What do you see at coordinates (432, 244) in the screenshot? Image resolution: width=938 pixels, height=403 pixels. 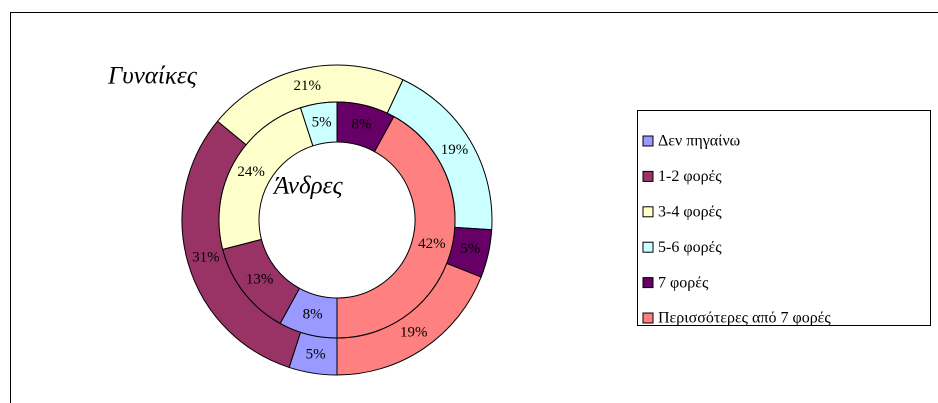 I see `data-label: 42%` at bounding box center [432, 244].